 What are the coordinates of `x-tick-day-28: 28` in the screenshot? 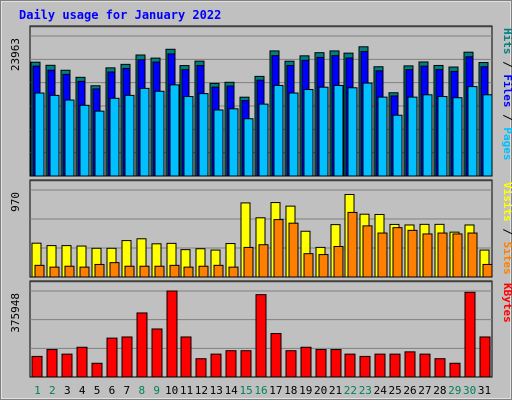 It's located at (439, 390).